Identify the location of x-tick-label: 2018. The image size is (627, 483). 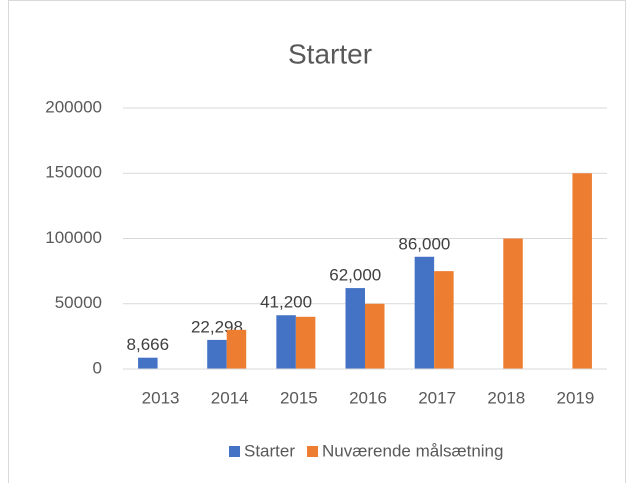
(506, 397).